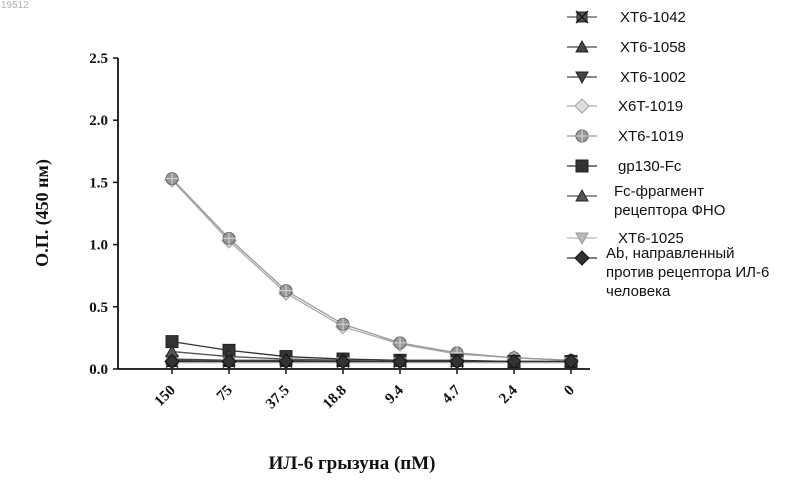 The height and width of the screenshot is (489, 800). I want to click on legend-label: рецептора ФНО, so click(669, 210).